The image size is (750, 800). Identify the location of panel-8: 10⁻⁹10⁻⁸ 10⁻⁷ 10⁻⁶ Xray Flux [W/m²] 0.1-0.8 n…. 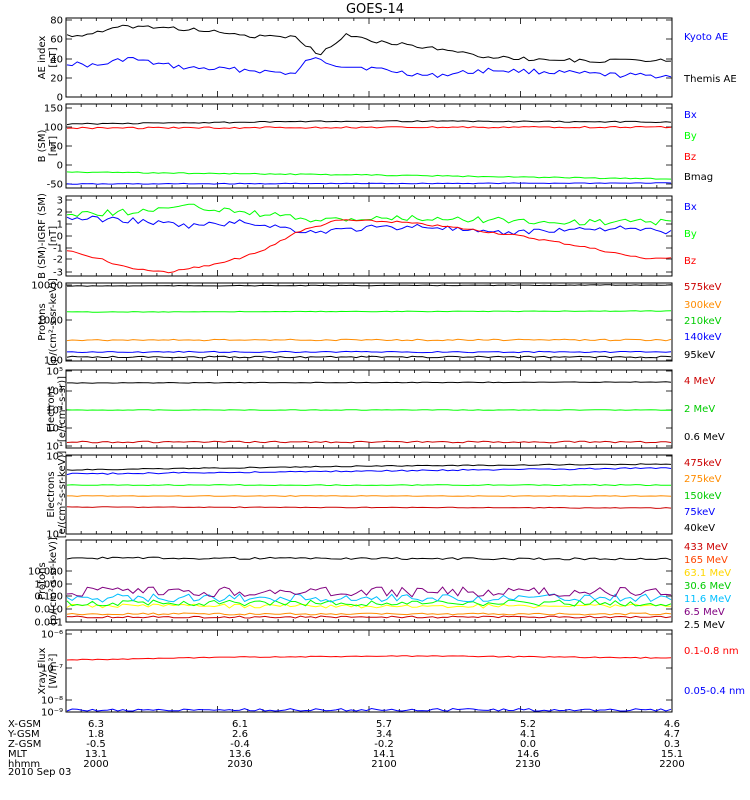
(391, 674).